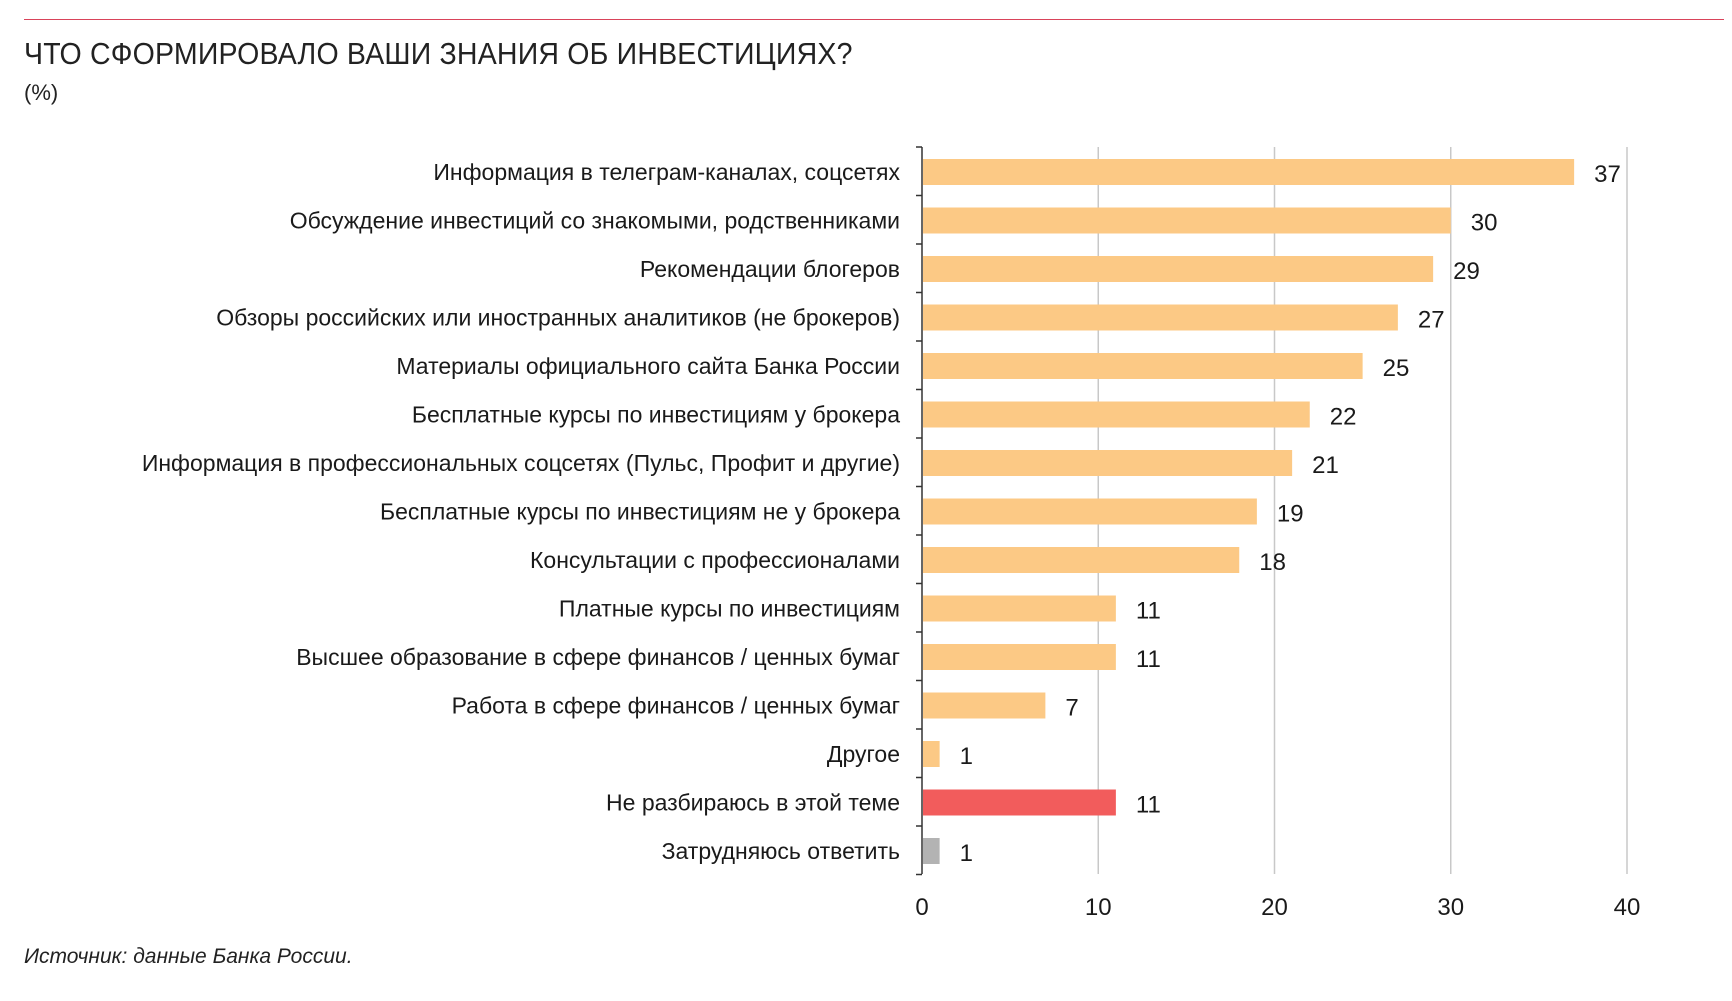 This screenshot has height=1001, width=1732. I want to click on x-tick-labels: 0 10 20 30 40, so click(1277, 907).